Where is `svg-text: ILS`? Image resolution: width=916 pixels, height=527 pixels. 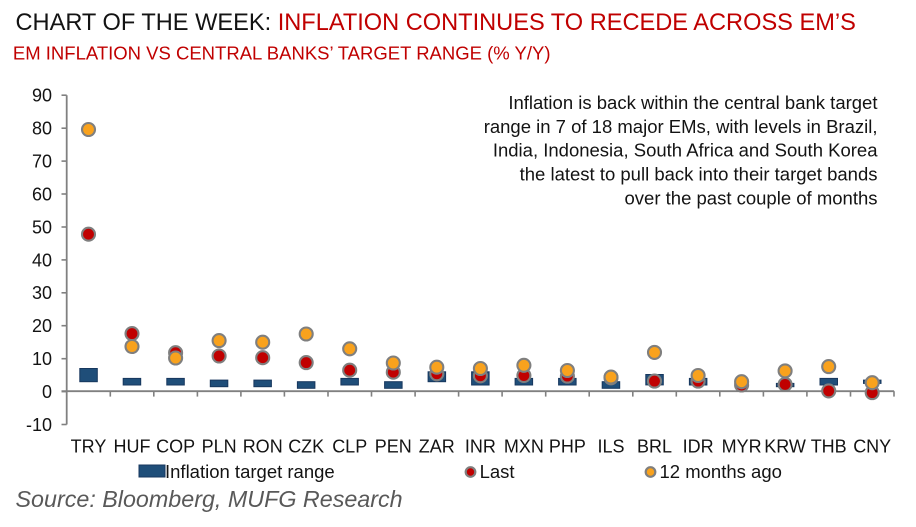
svg-text: ILS is located at coordinates (610, 447).